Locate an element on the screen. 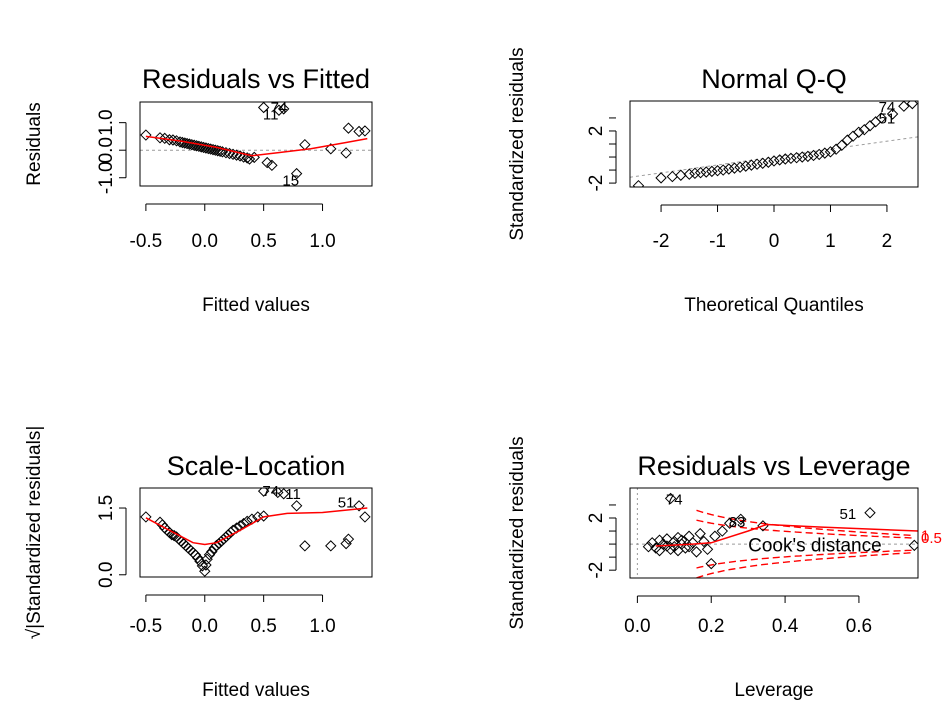 This screenshot has width=952, height=707. x-tick-label: -2 is located at coordinates (661, 241).